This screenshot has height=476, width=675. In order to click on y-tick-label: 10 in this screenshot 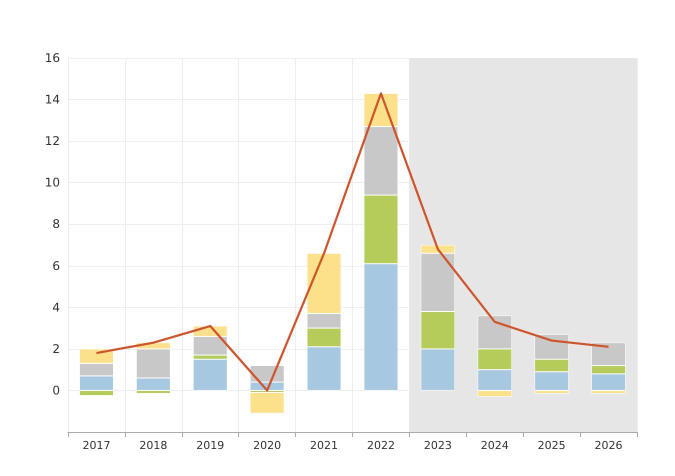, I will do `click(52, 183)`.